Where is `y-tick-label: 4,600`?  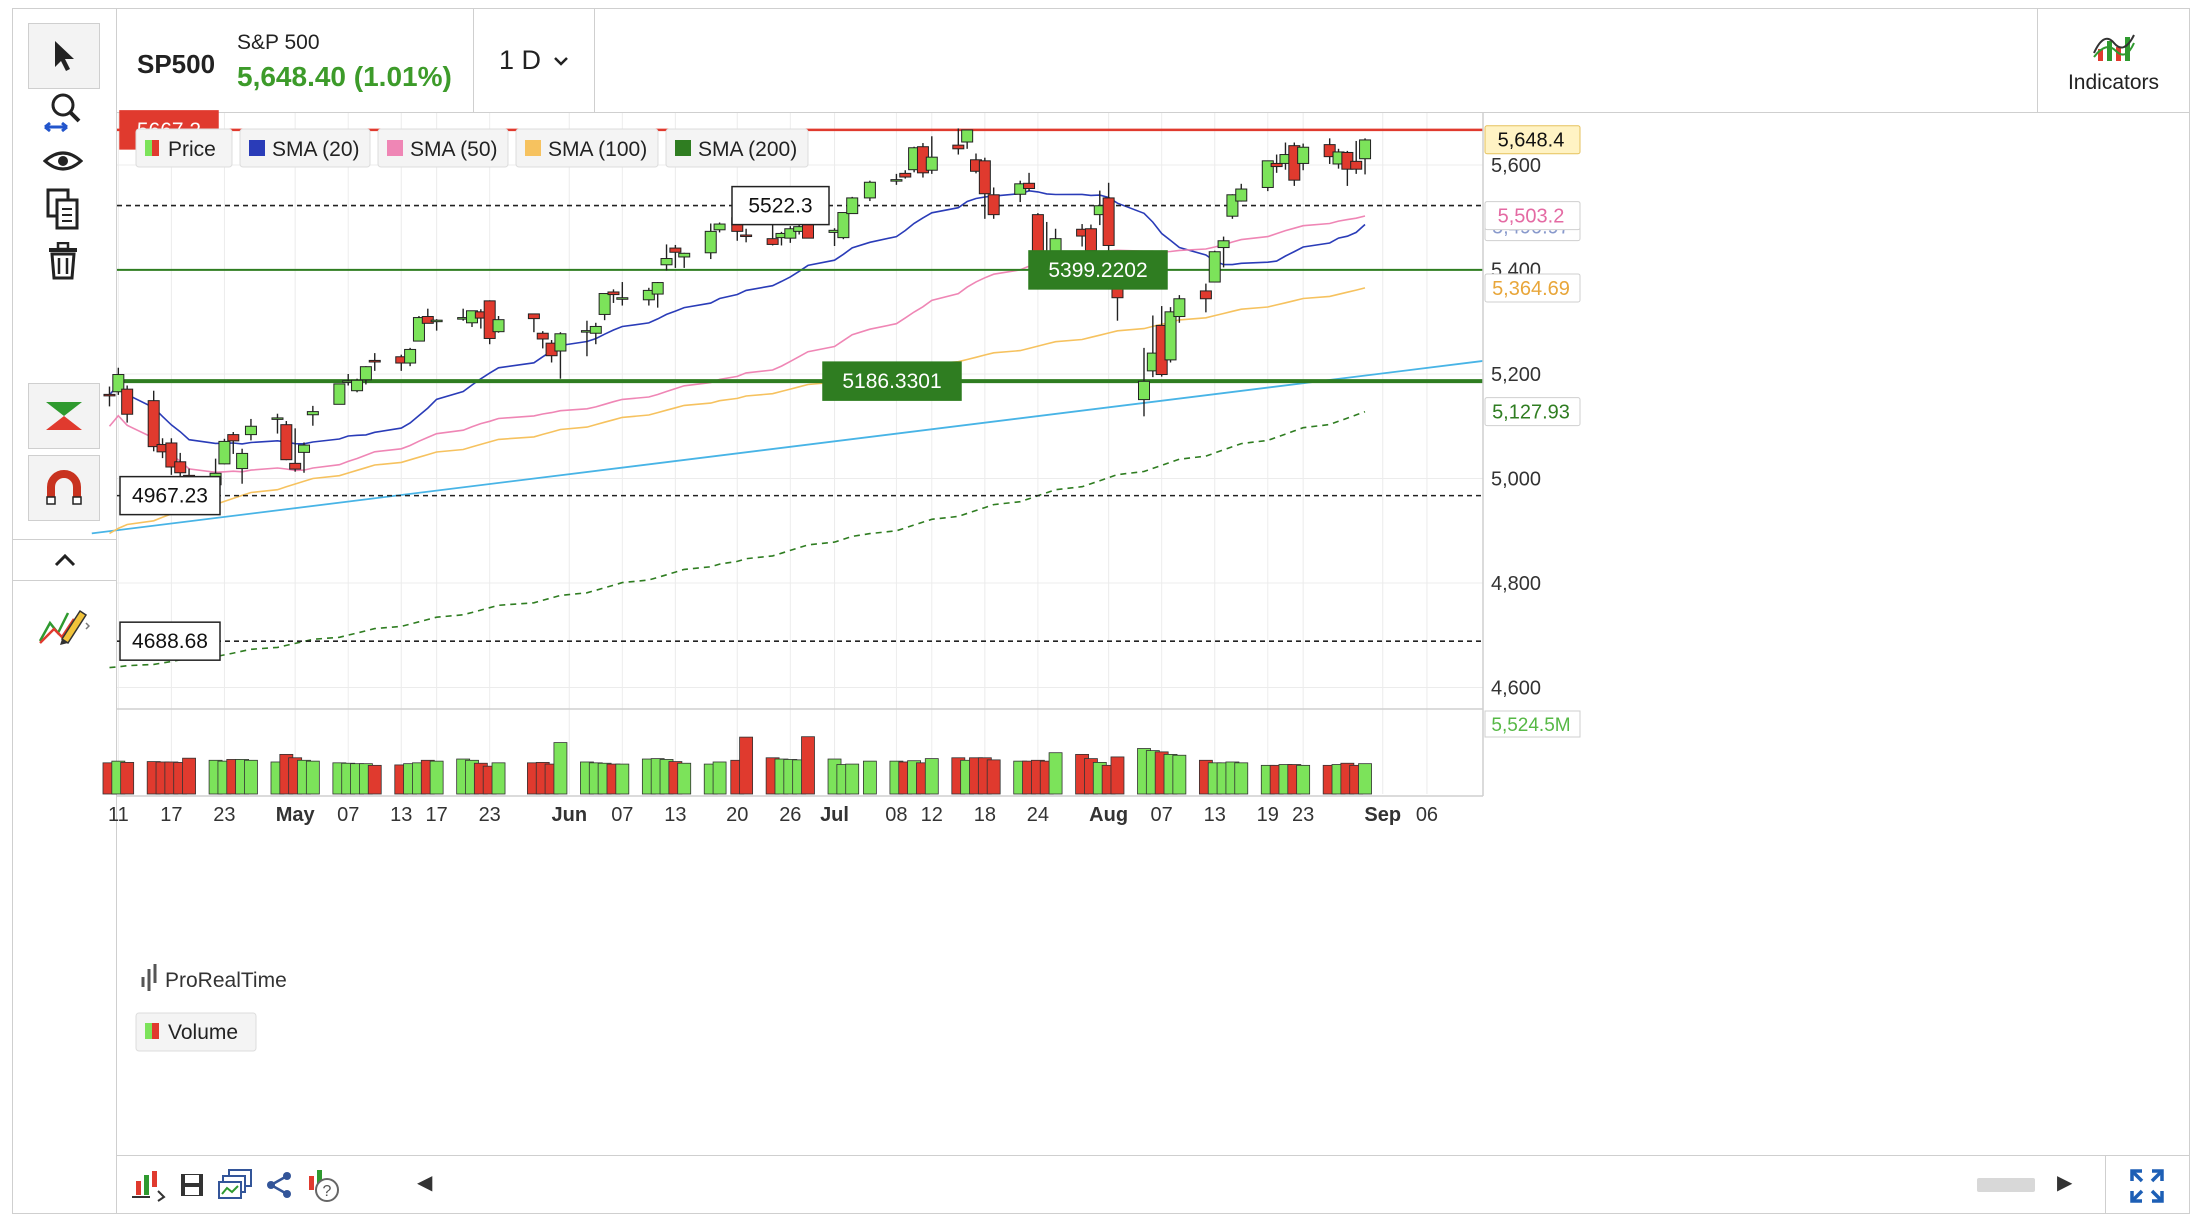
y-tick-label: 4,600 is located at coordinates (1516, 689).